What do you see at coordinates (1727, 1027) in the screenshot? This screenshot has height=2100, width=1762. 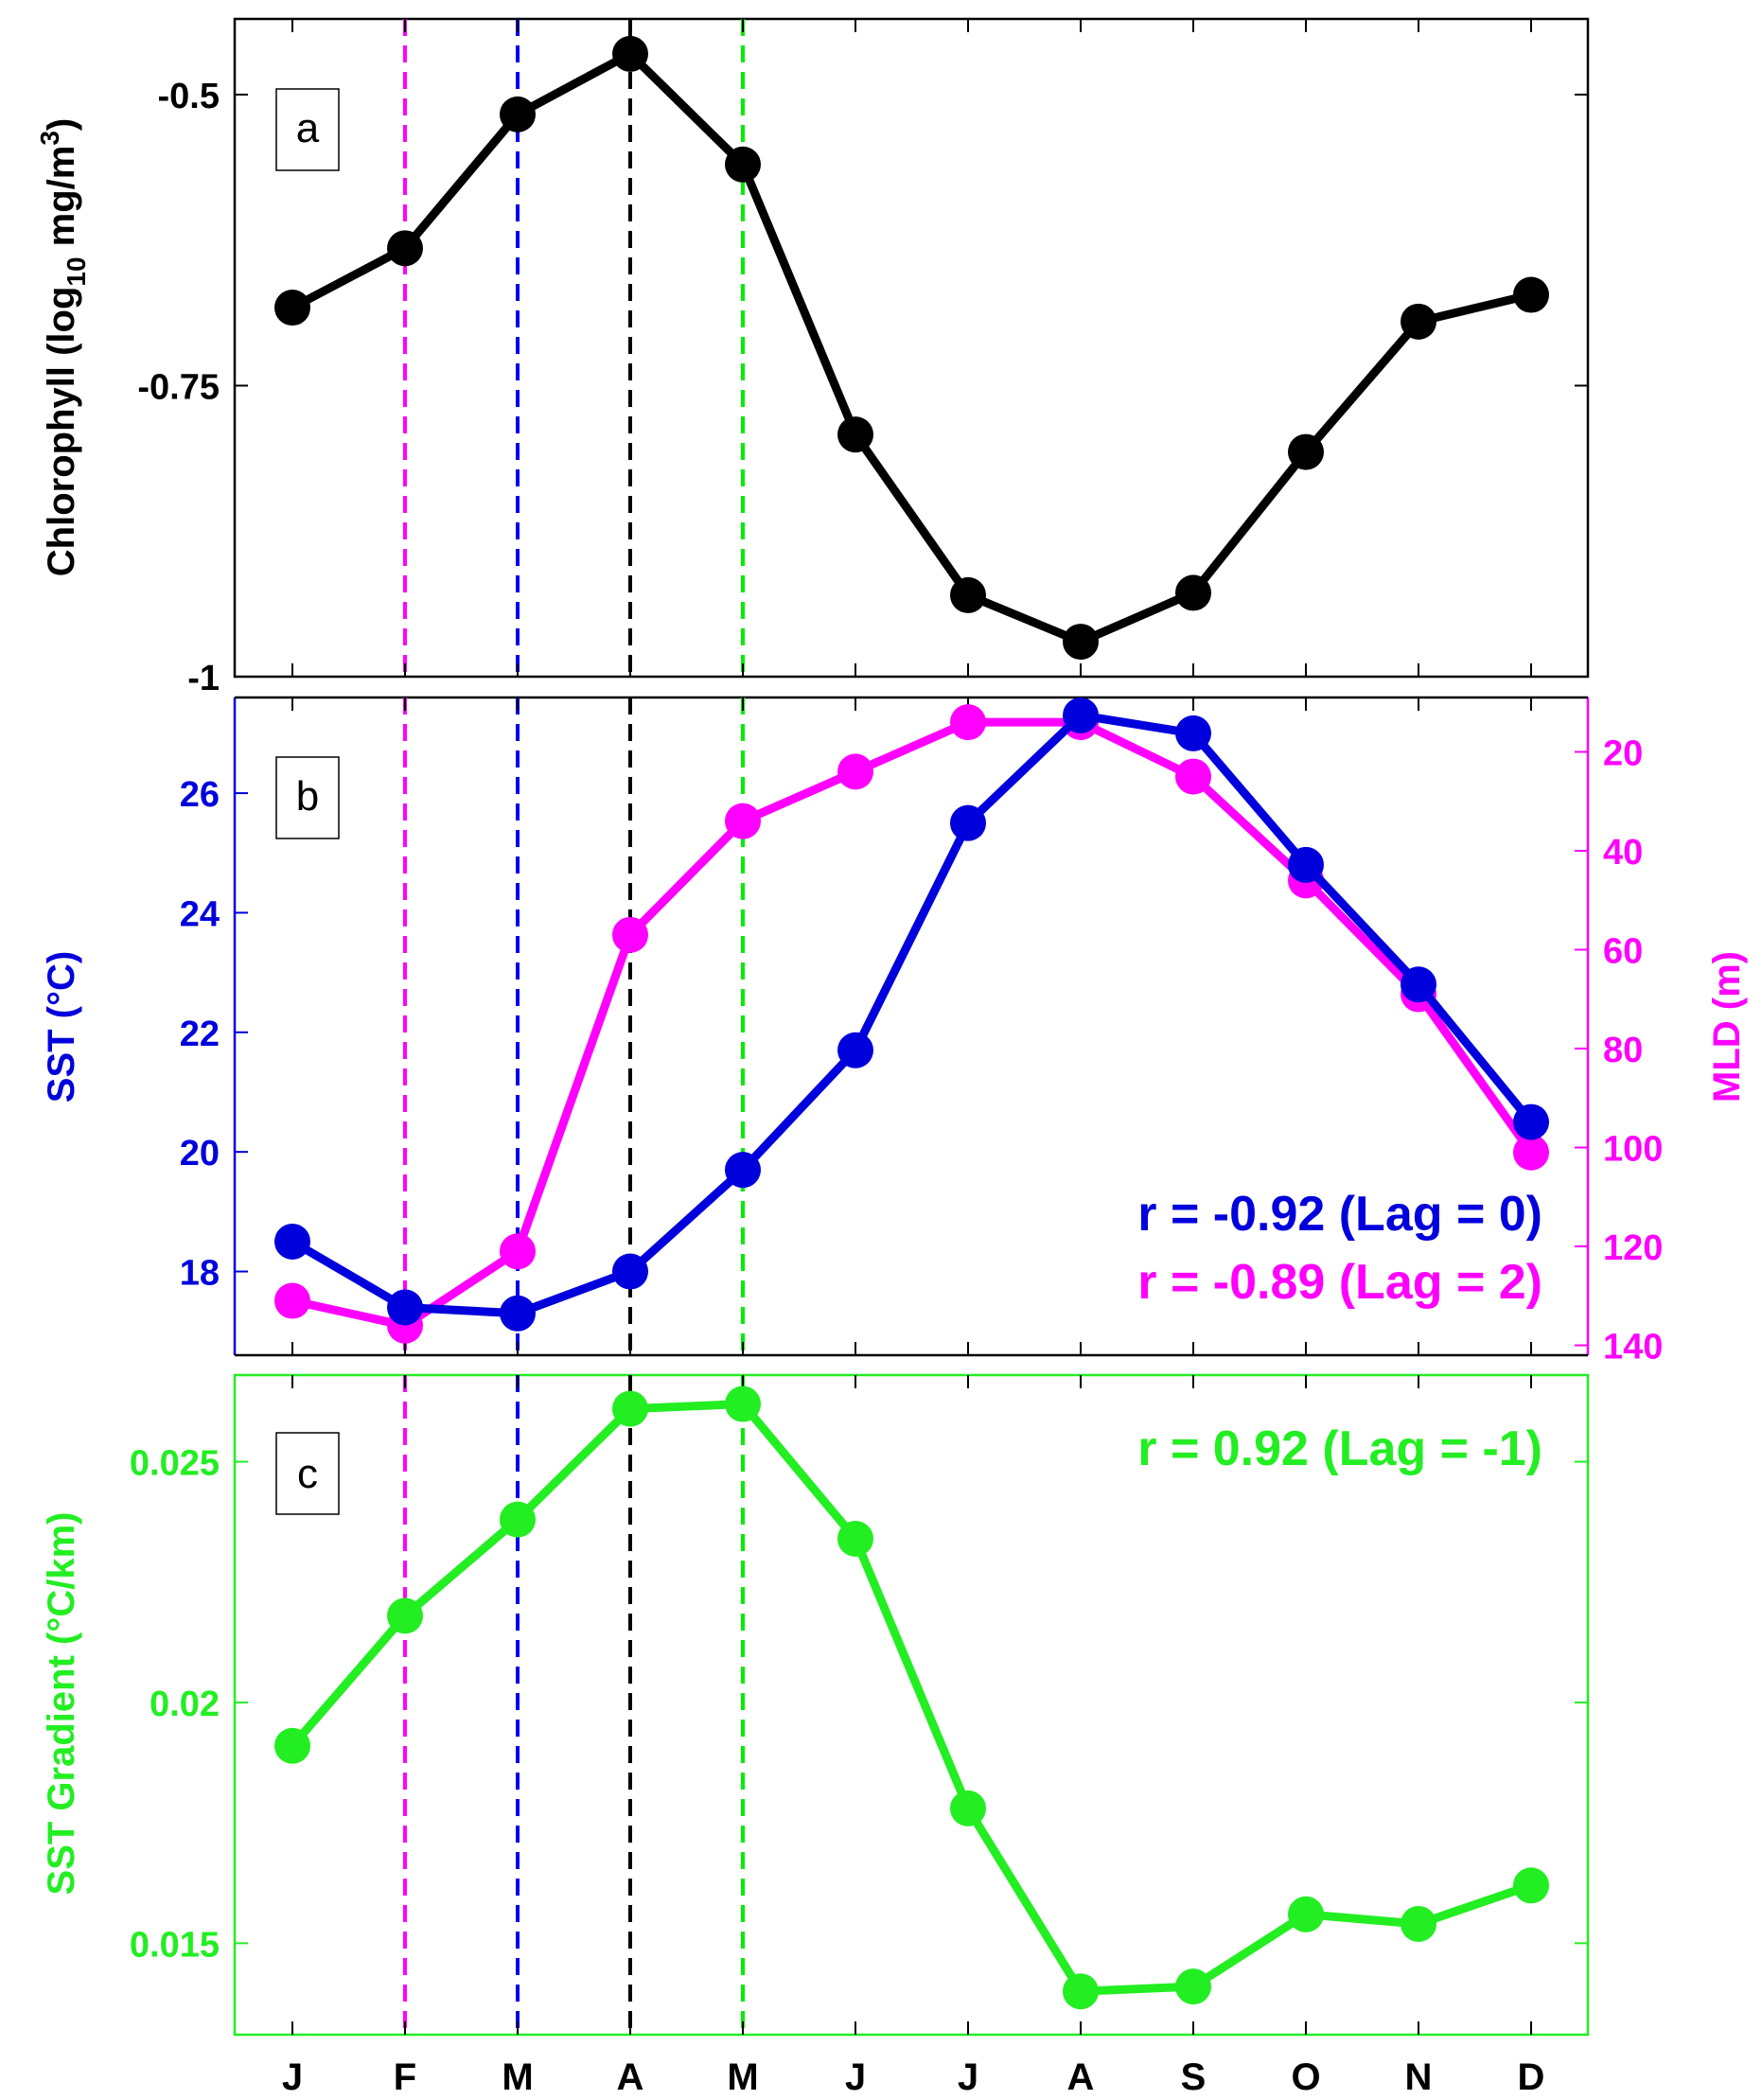 I see `panel-b-right-y-axis-label: MLD (m)` at bounding box center [1727, 1027].